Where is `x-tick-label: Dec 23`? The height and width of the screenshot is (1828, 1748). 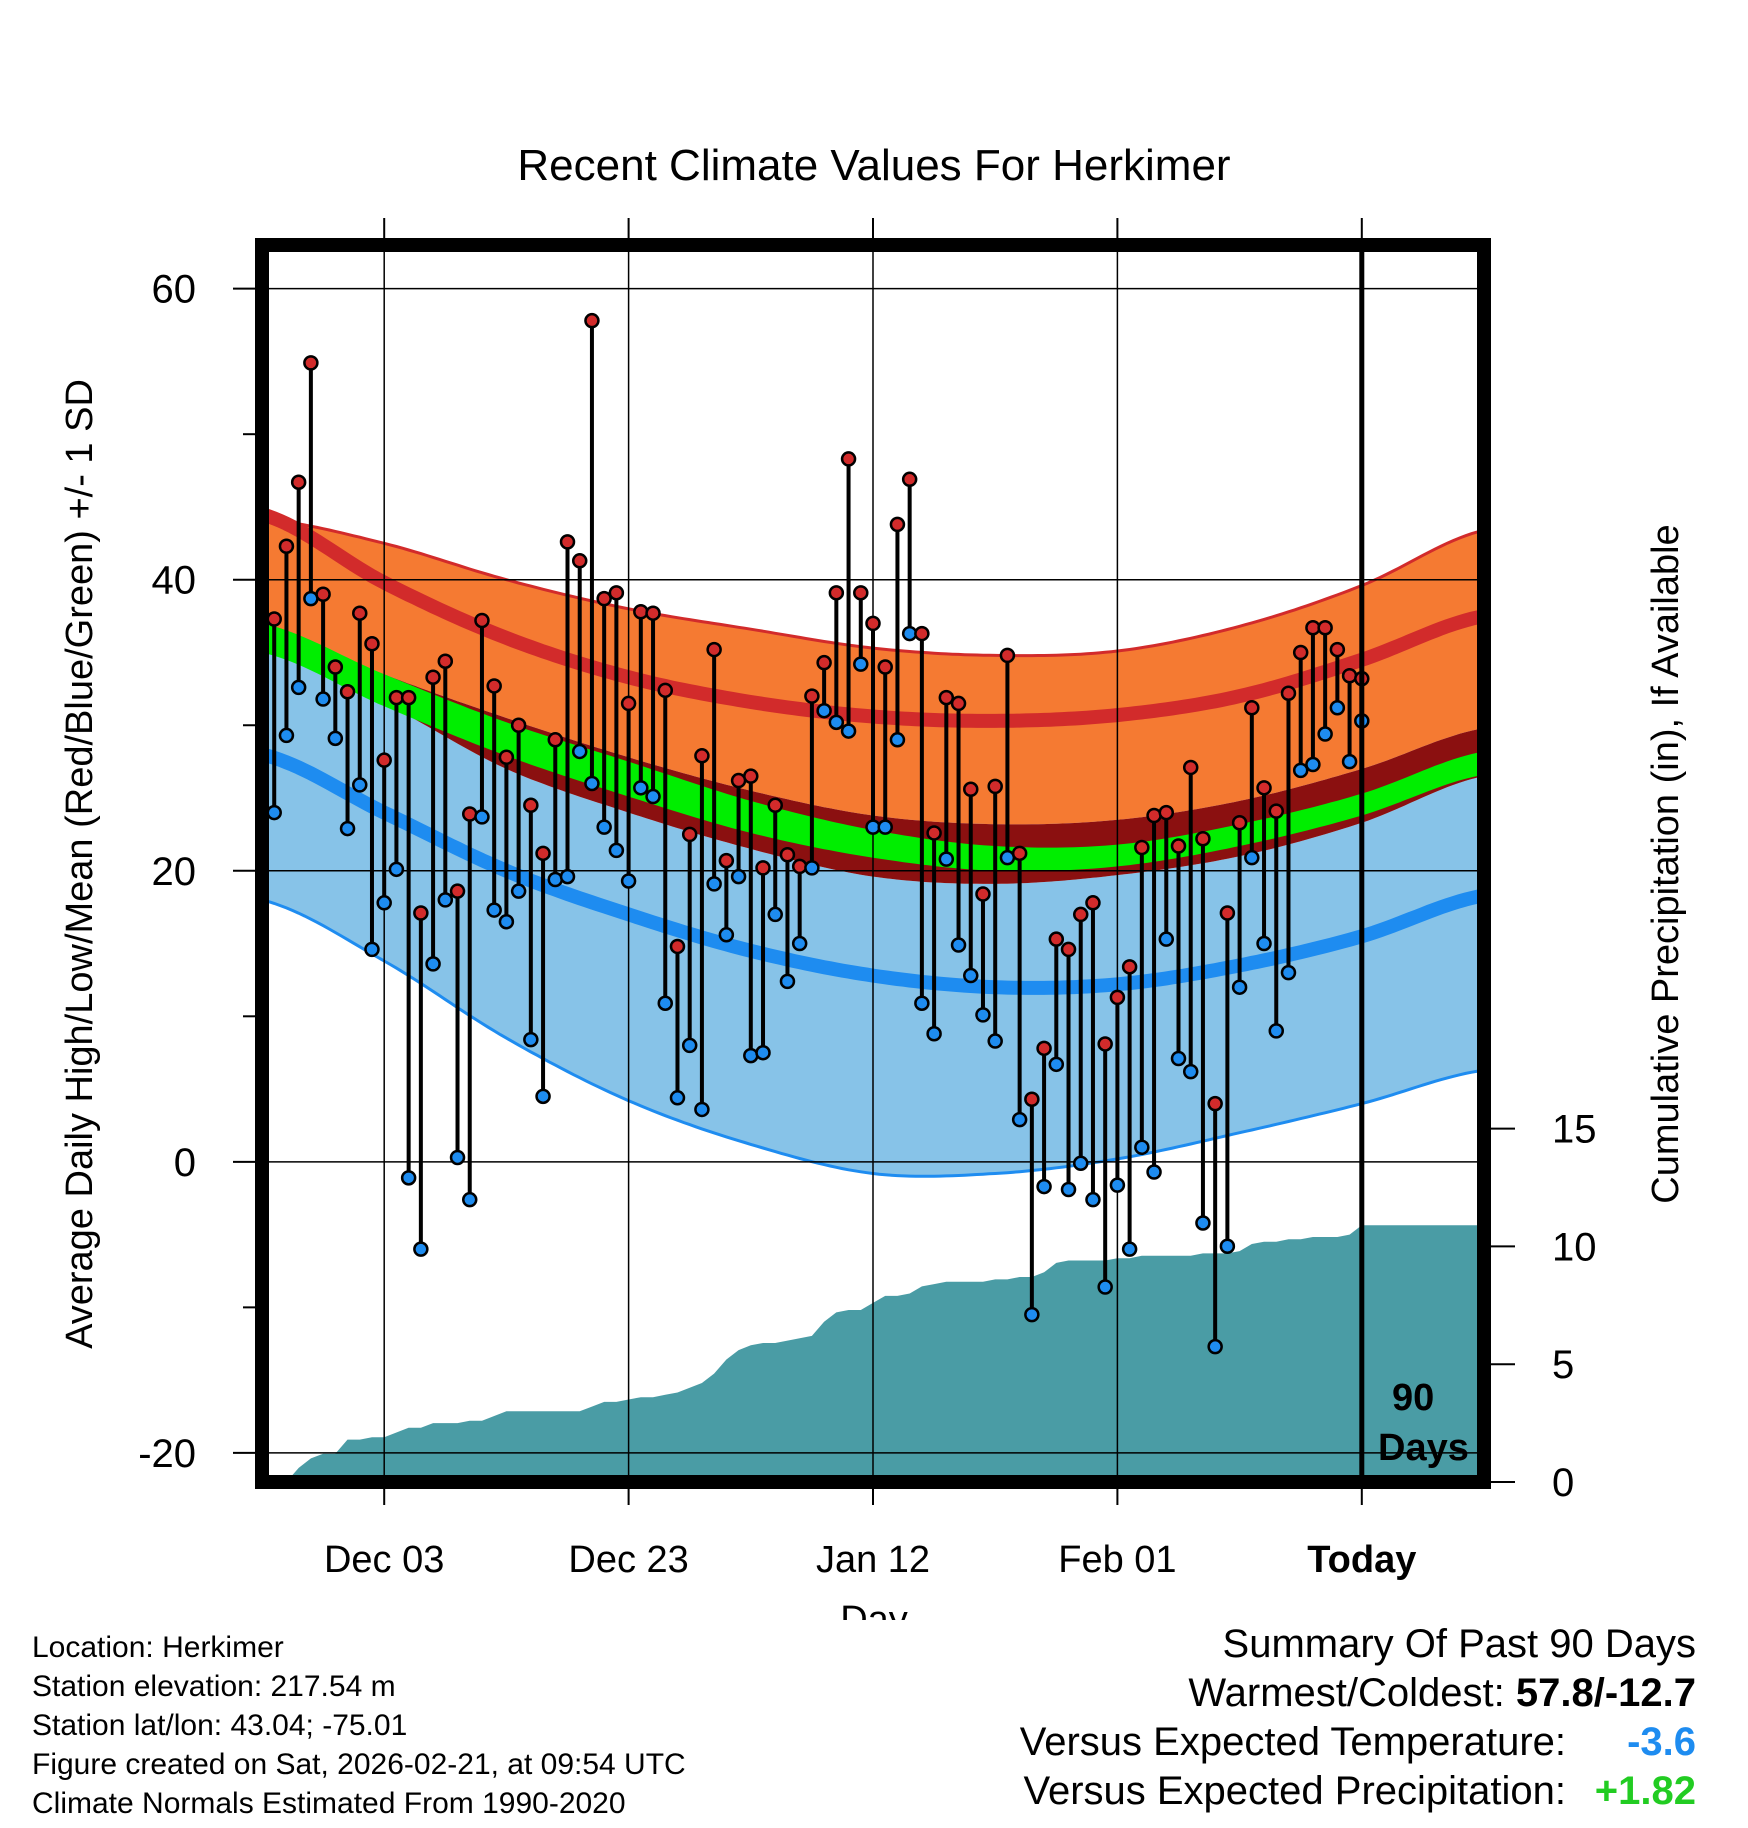
x-tick-label: Dec 23 is located at coordinates (628, 1560).